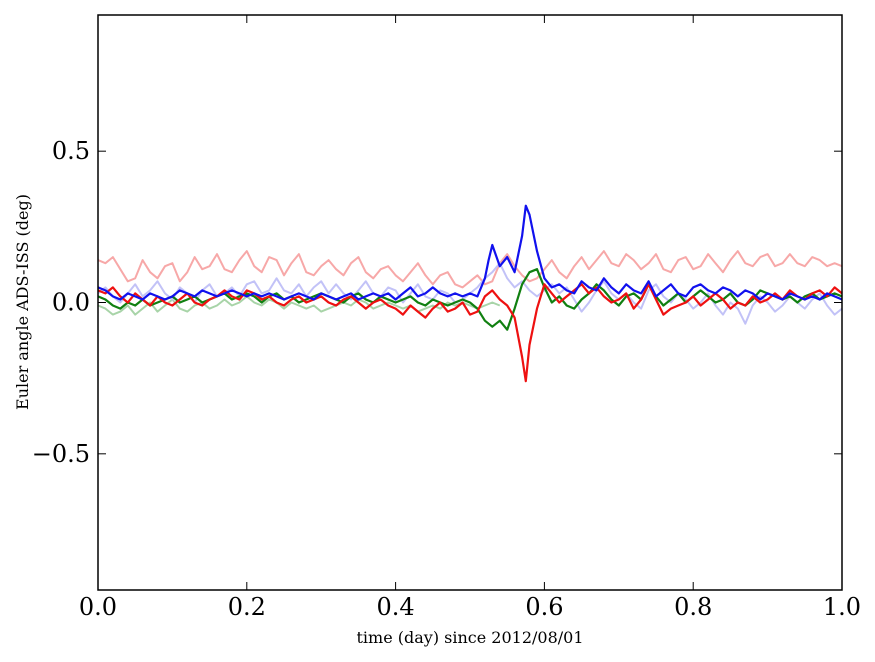 This screenshot has height=662, width=875. What do you see at coordinates (842, 607) in the screenshot?
I see `x-tick-label-5: 1.0` at bounding box center [842, 607].